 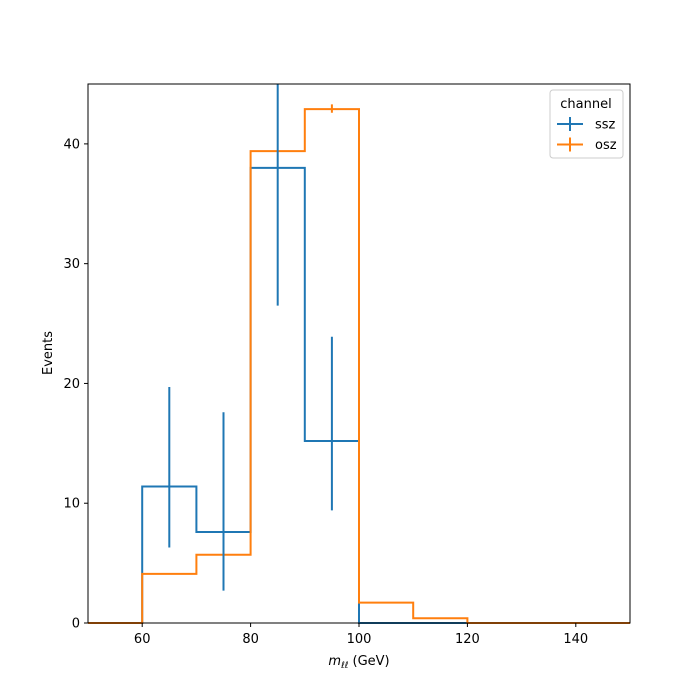 I want to click on y-tick-label: 20, so click(x=71, y=384).